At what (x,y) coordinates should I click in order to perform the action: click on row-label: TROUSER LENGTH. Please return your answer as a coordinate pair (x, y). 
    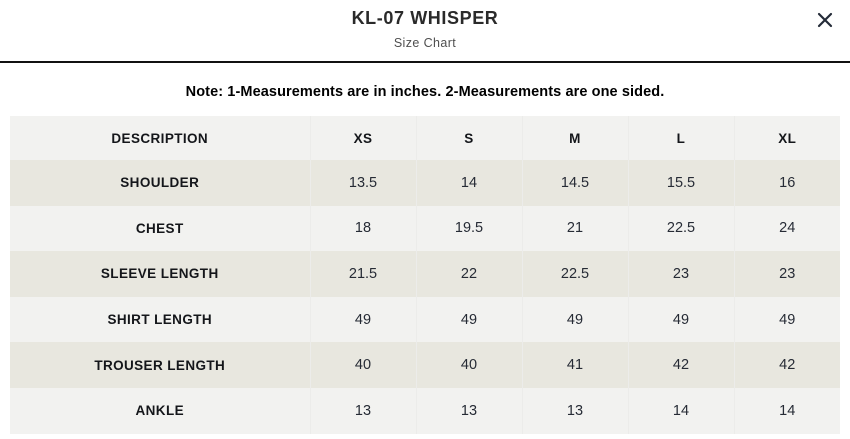
    Looking at the image, I should click on (160, 365).